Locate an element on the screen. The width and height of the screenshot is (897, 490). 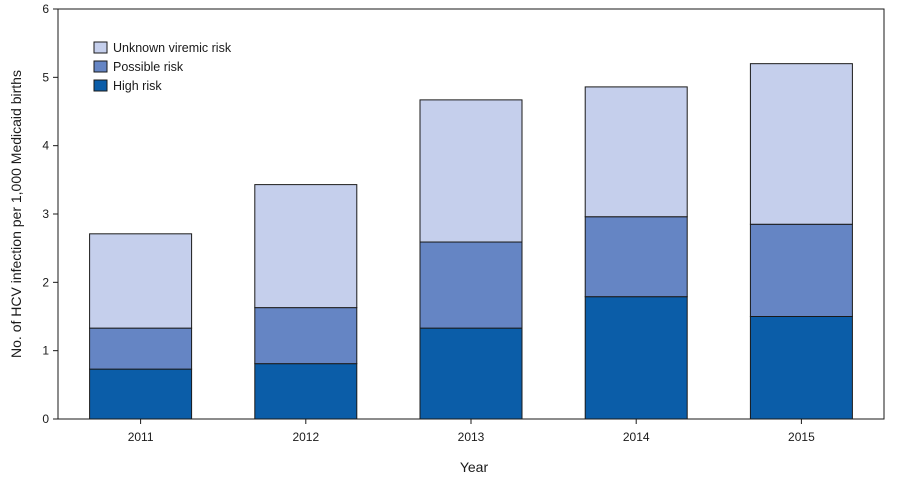
y-tick-label: 0 is located at coordinates (45, 419).